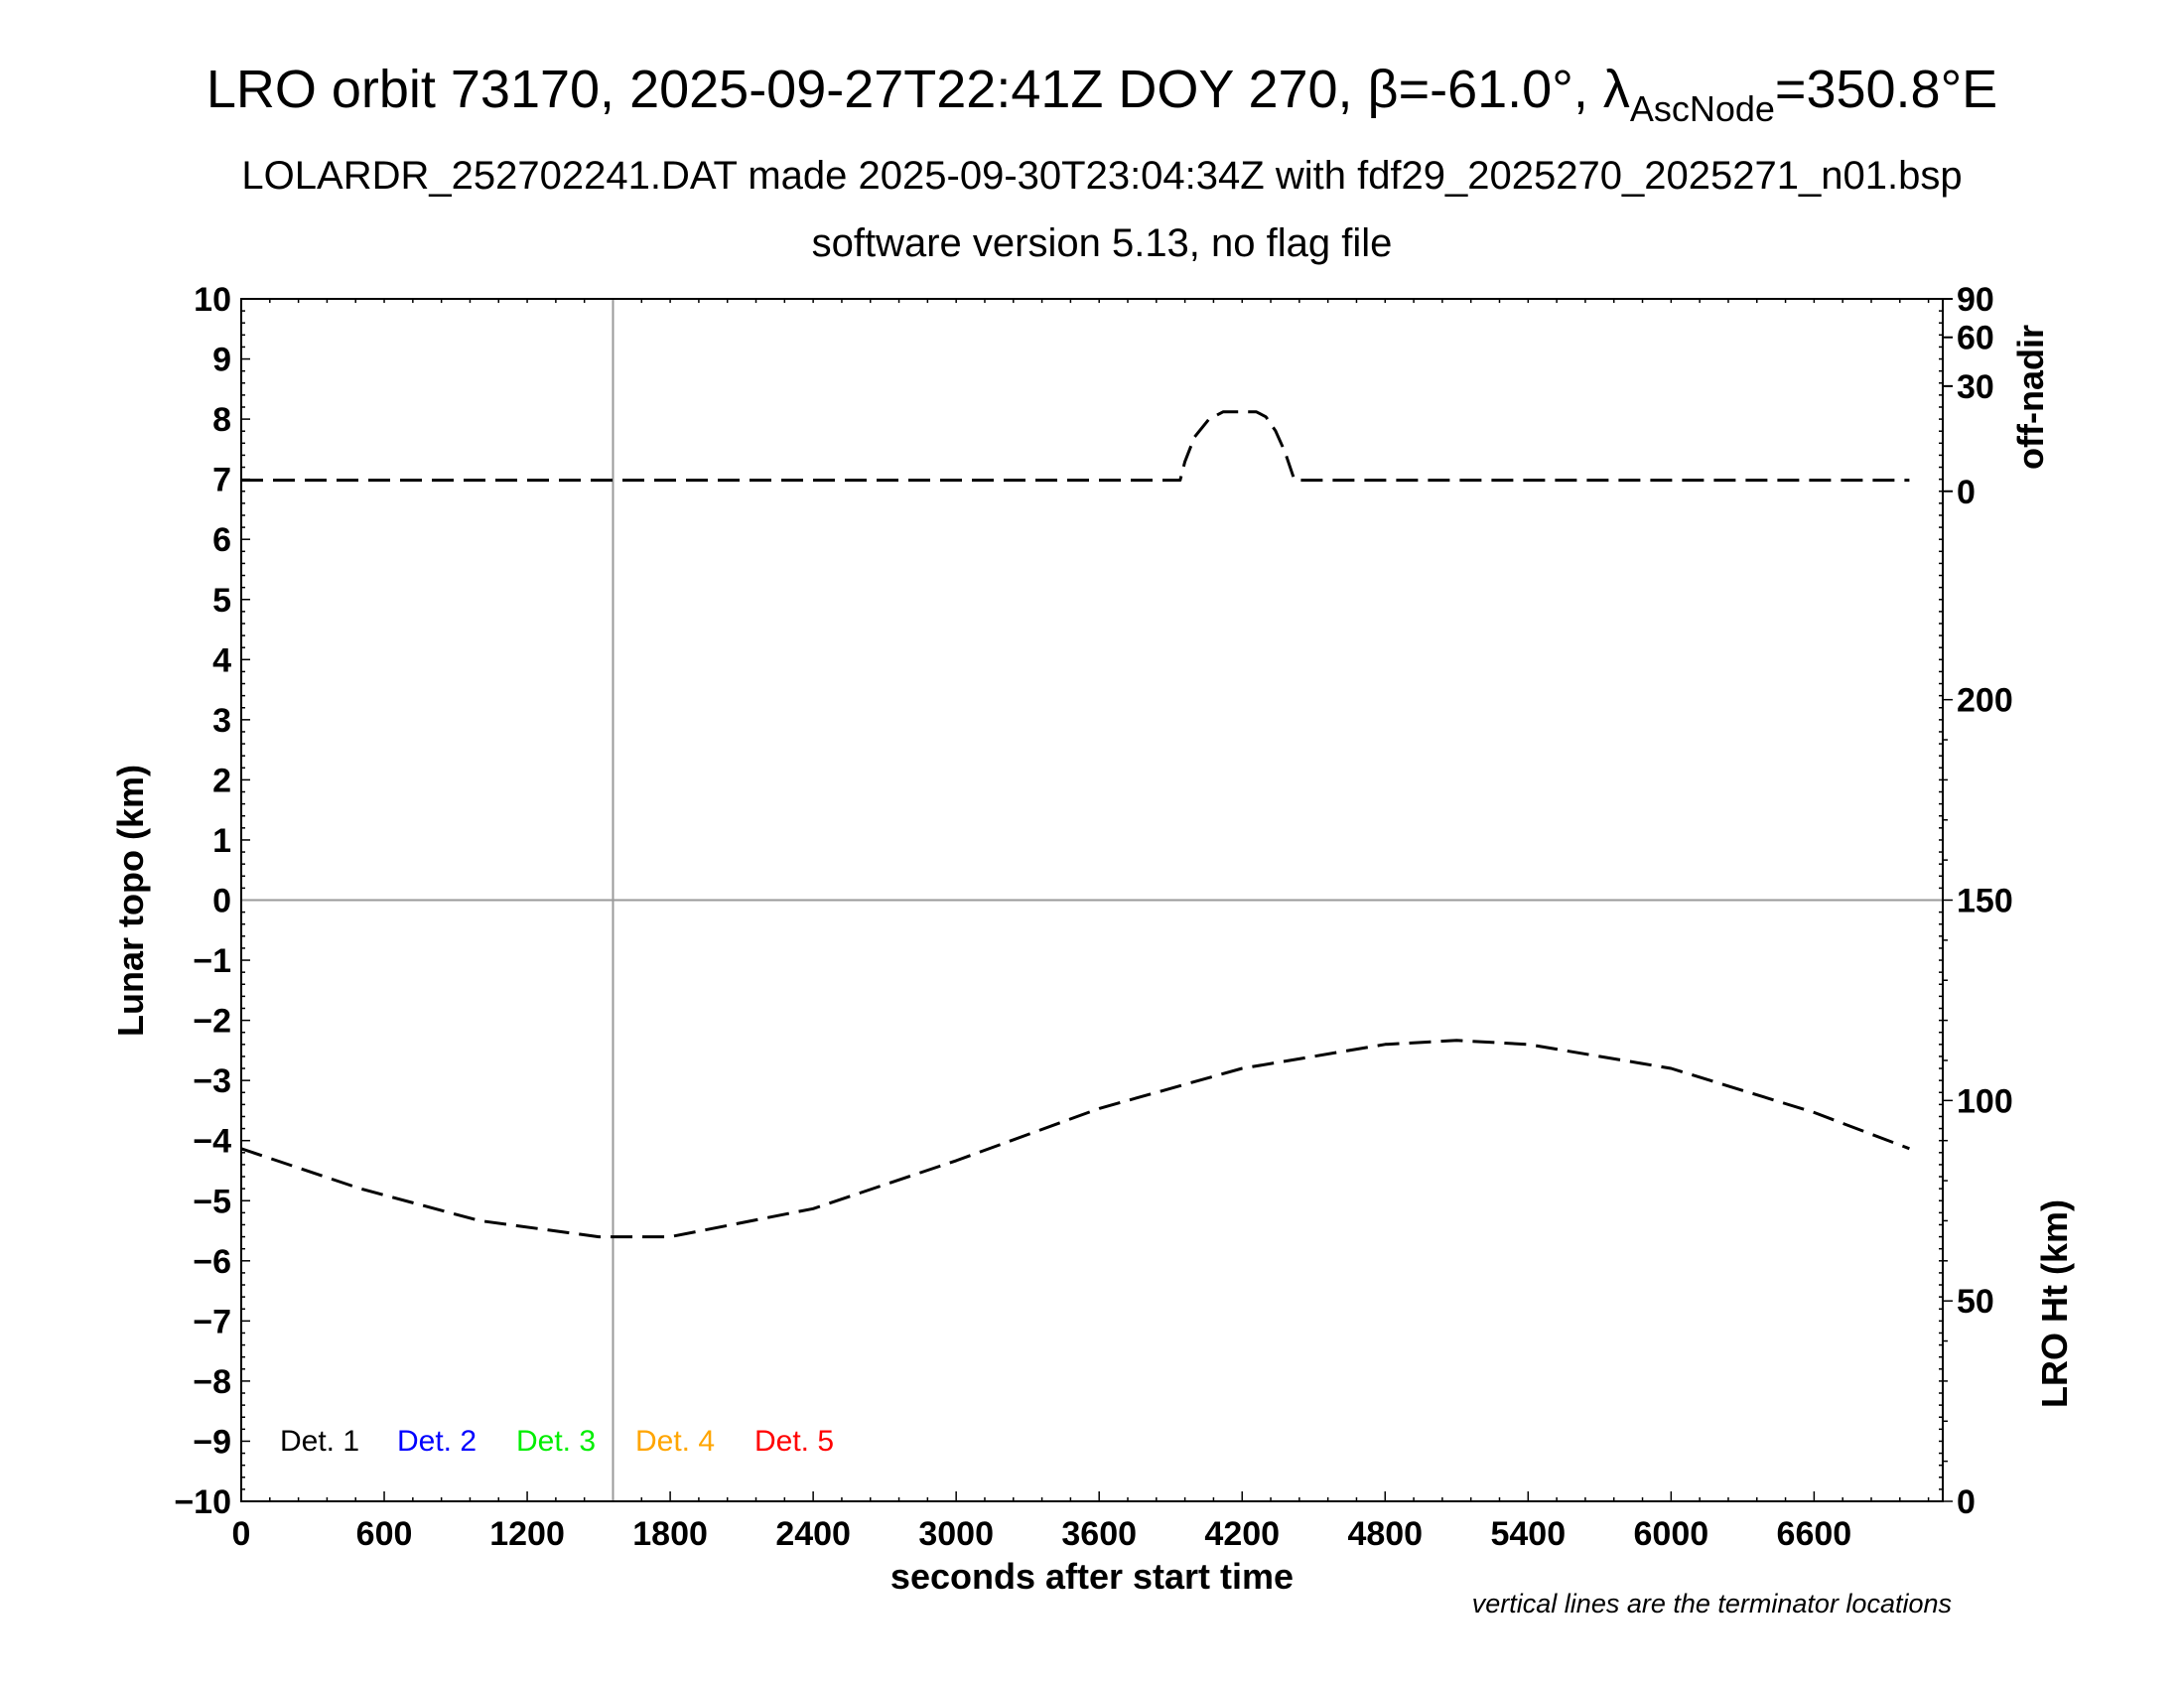 The width and height of the screenshot is (2184, 1688). Describe the element at coordinates (1975, 1302) in the screenshot. I see `height-tick-label: 50` at that location.